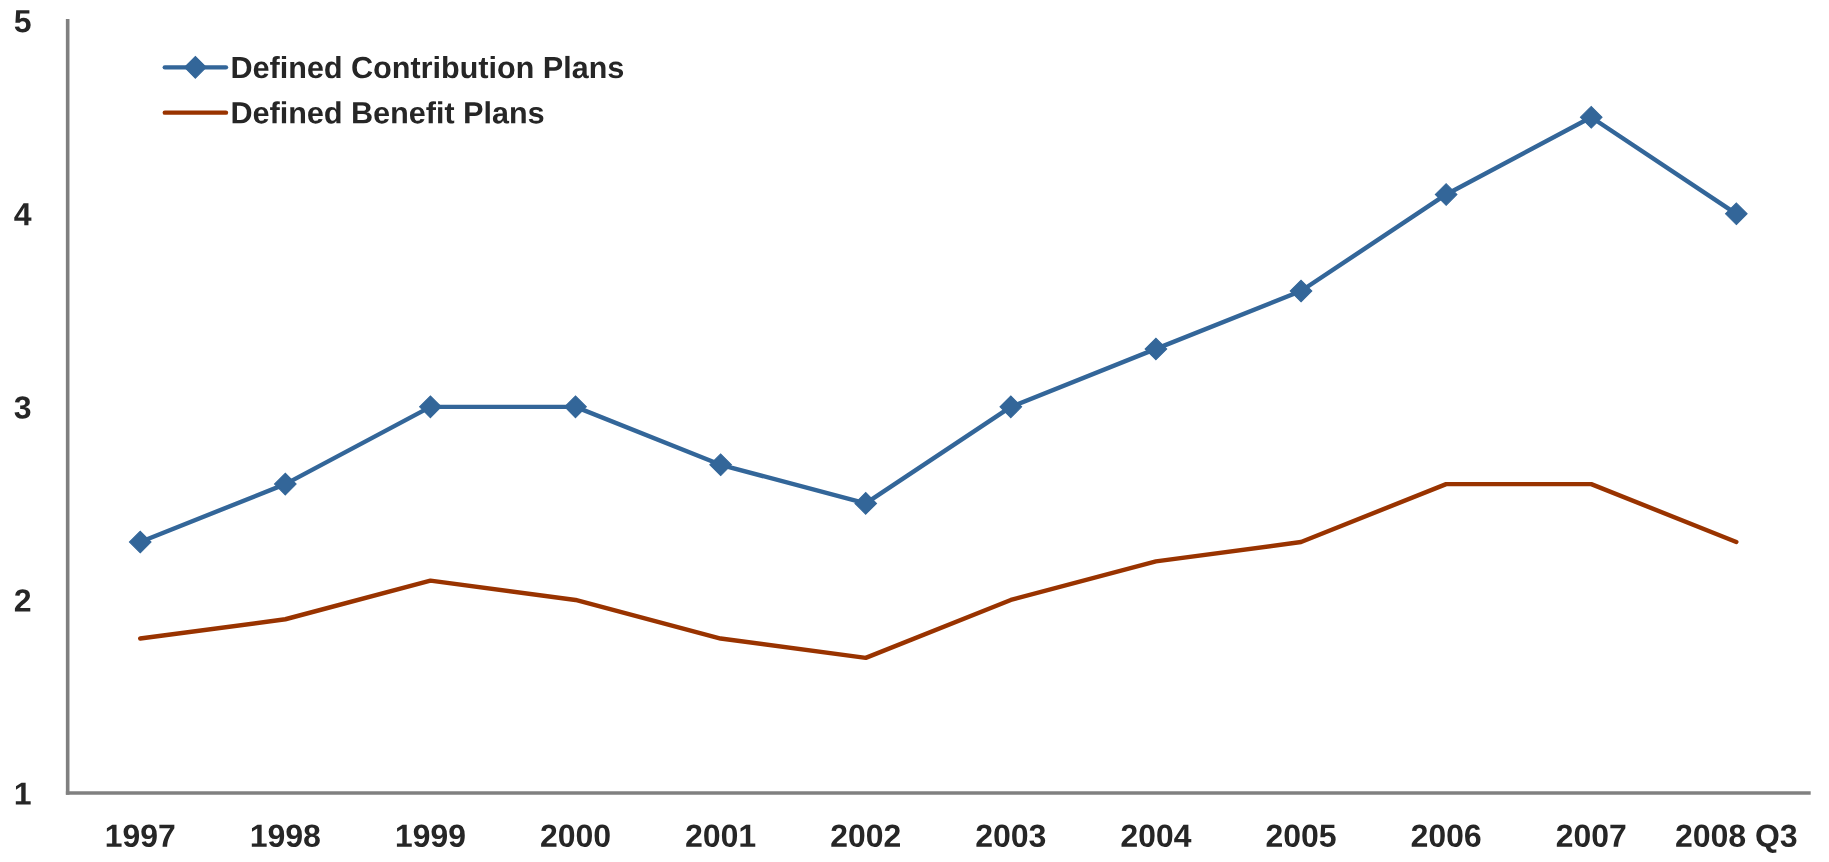 This screenshot has height=862, width=1829. What do you see at coordinates (1301, 836) in the screenshot?
I see `x-tick-label: 2005` at bounding box center [1301, 836].